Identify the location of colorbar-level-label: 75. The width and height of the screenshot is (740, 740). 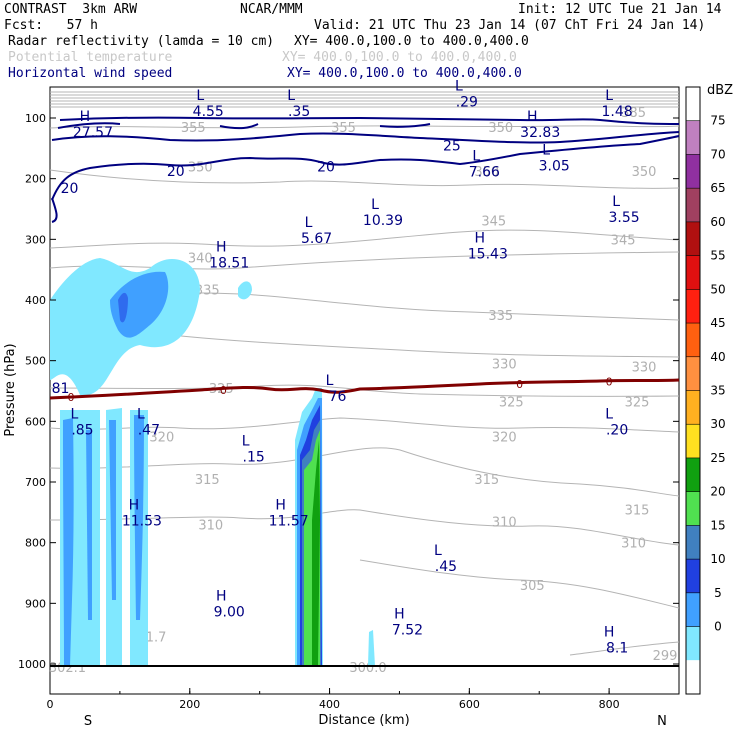
(717, 121).